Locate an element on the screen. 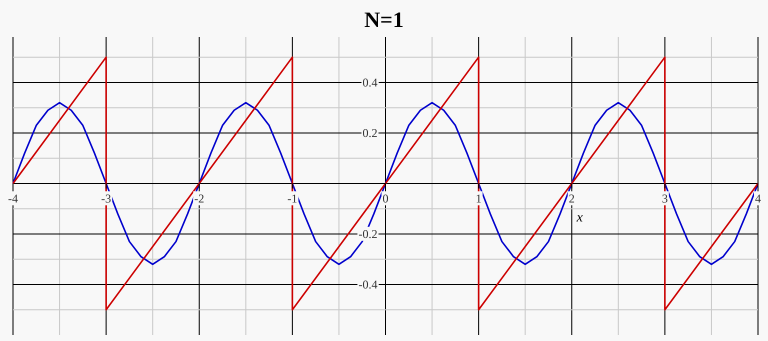 The width and height of the screenshot is (768, 341). x-tick-label: 4 is located at coordinates (758, 198).